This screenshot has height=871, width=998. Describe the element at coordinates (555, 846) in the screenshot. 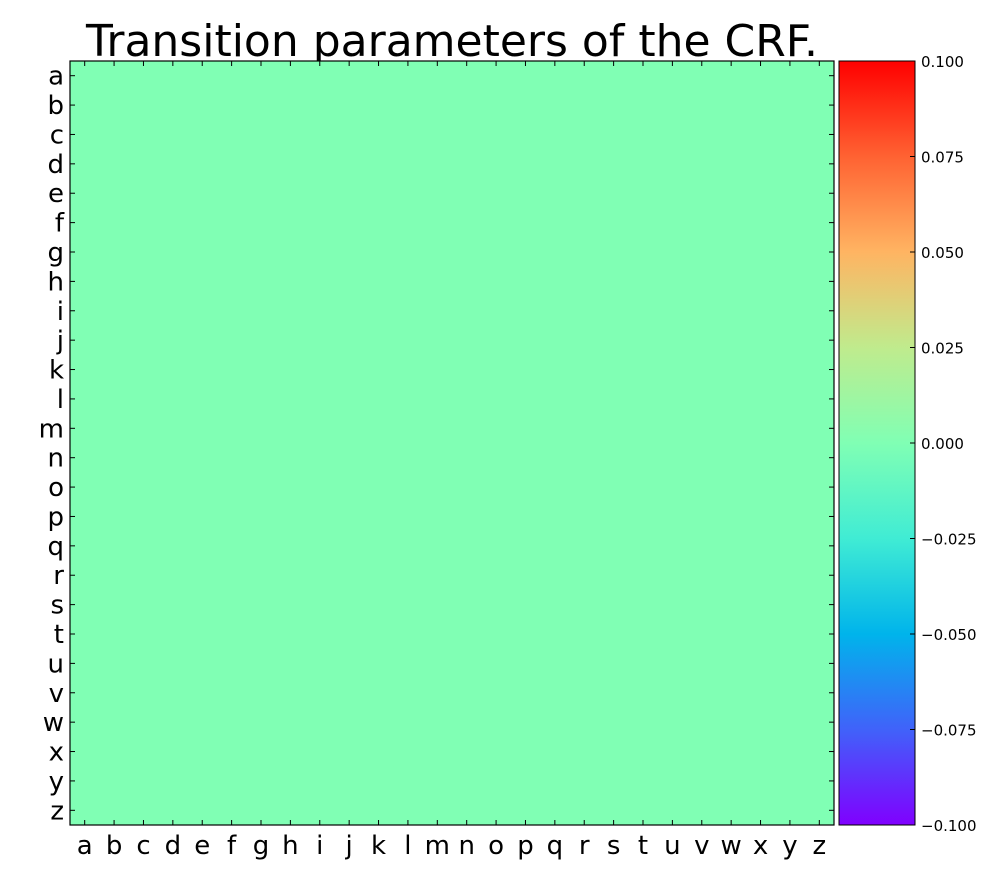

I see `x-tick-label: q` at that location.